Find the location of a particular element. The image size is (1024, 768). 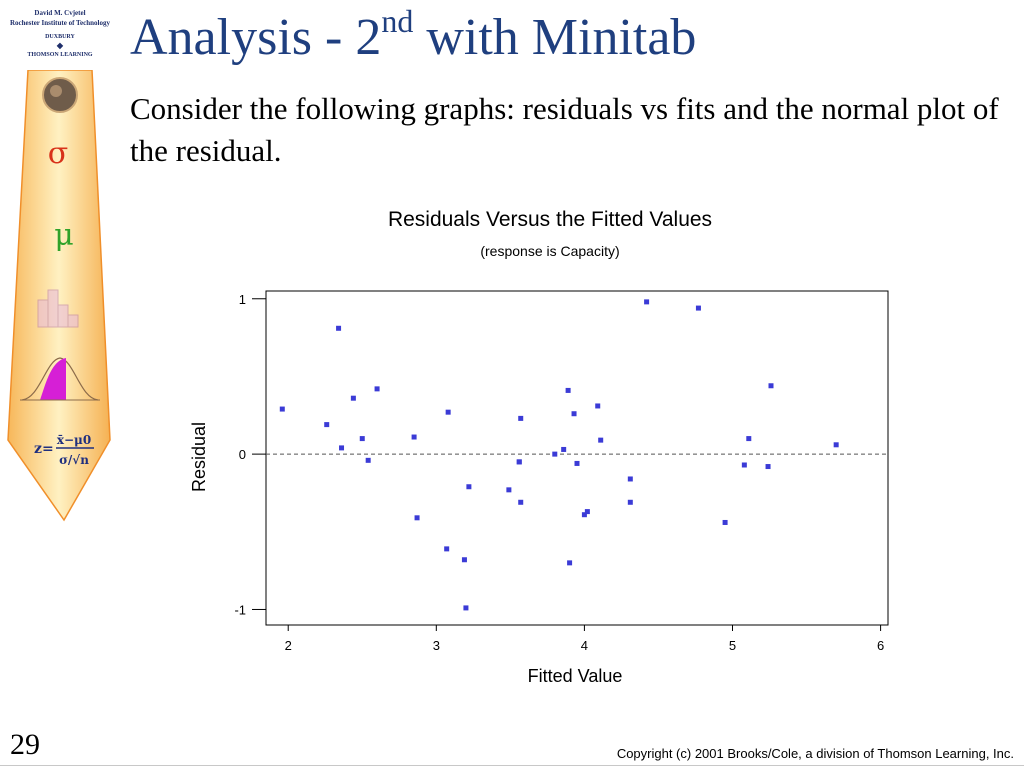

x-tick-label: 5 is located at coordinates (732, 645).